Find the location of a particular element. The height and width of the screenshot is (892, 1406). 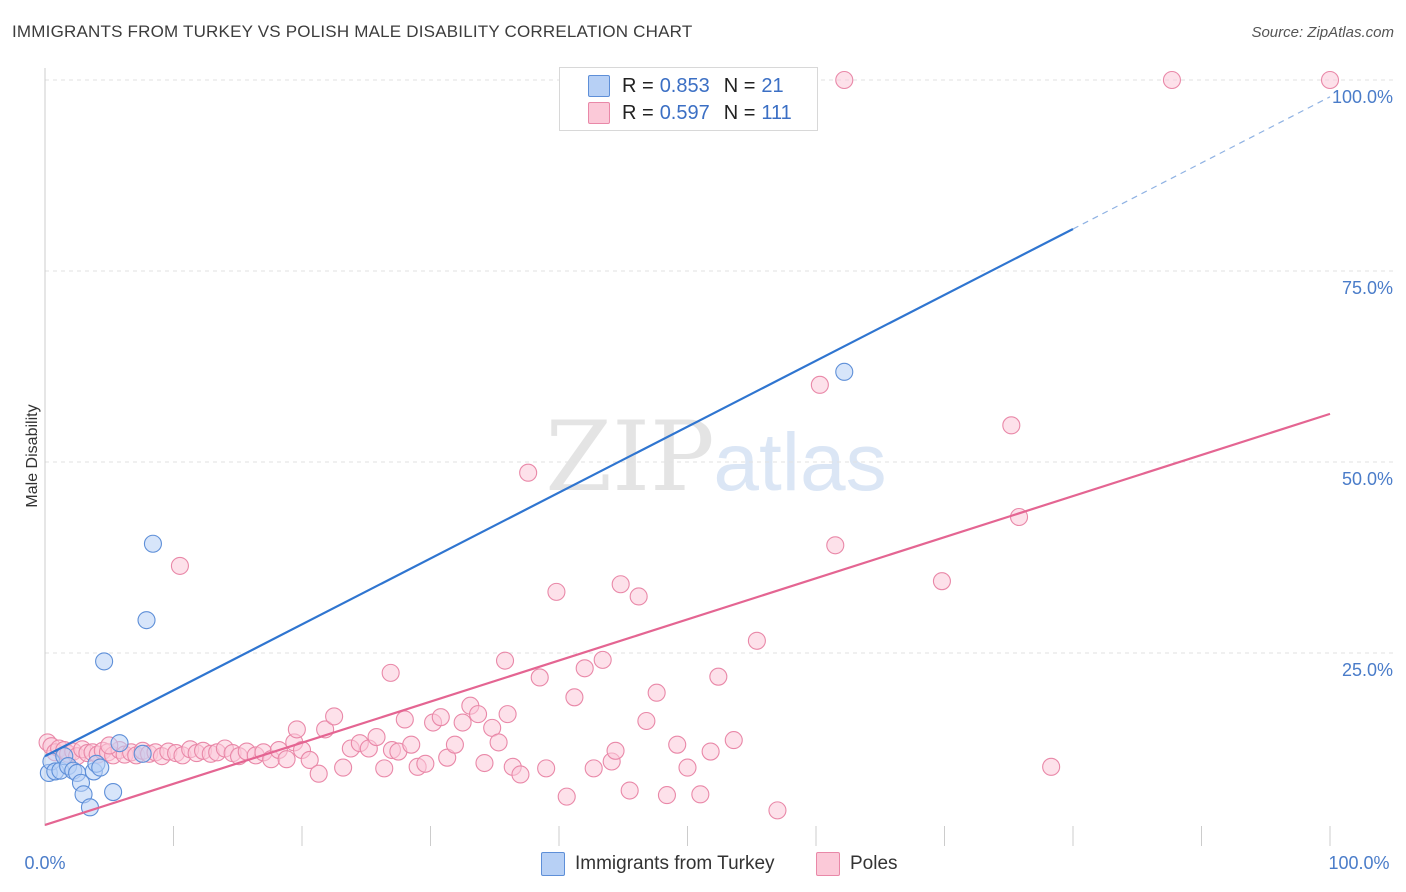

bottom-legend-label-turkey: Immigrants from Turkey is located at coordinates (675, 863).